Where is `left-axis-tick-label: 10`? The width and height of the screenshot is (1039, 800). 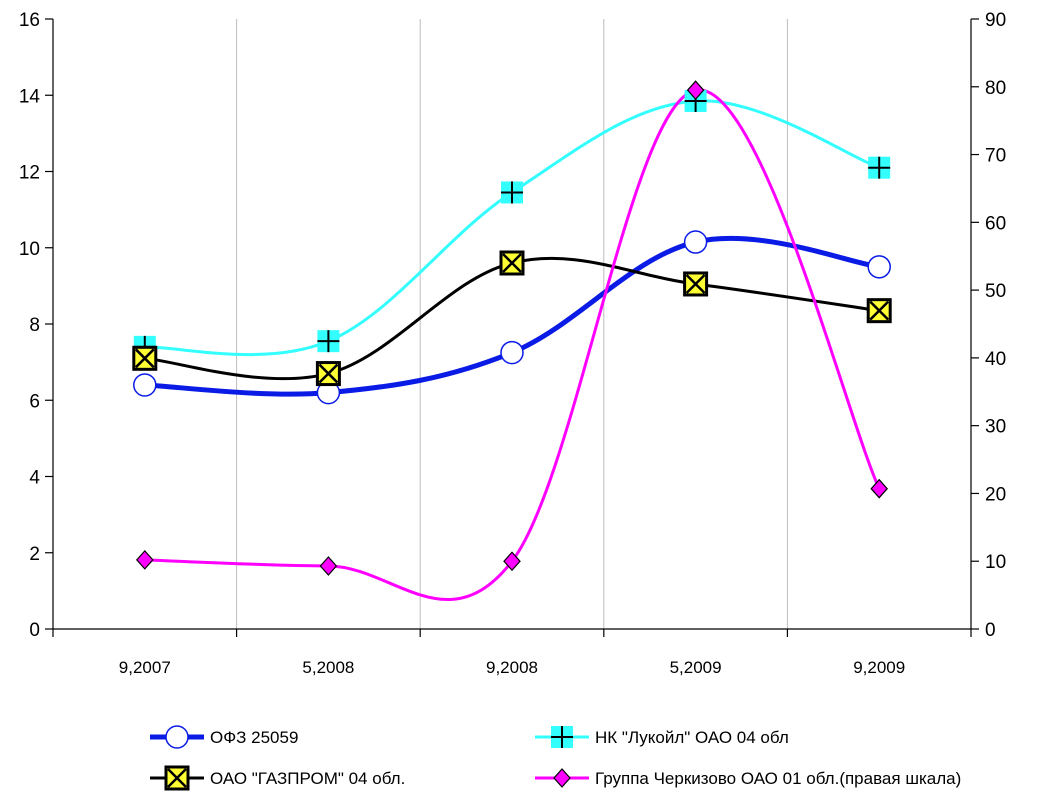 left-axis-tick-label: 10 is located at coordinates (29, 249).